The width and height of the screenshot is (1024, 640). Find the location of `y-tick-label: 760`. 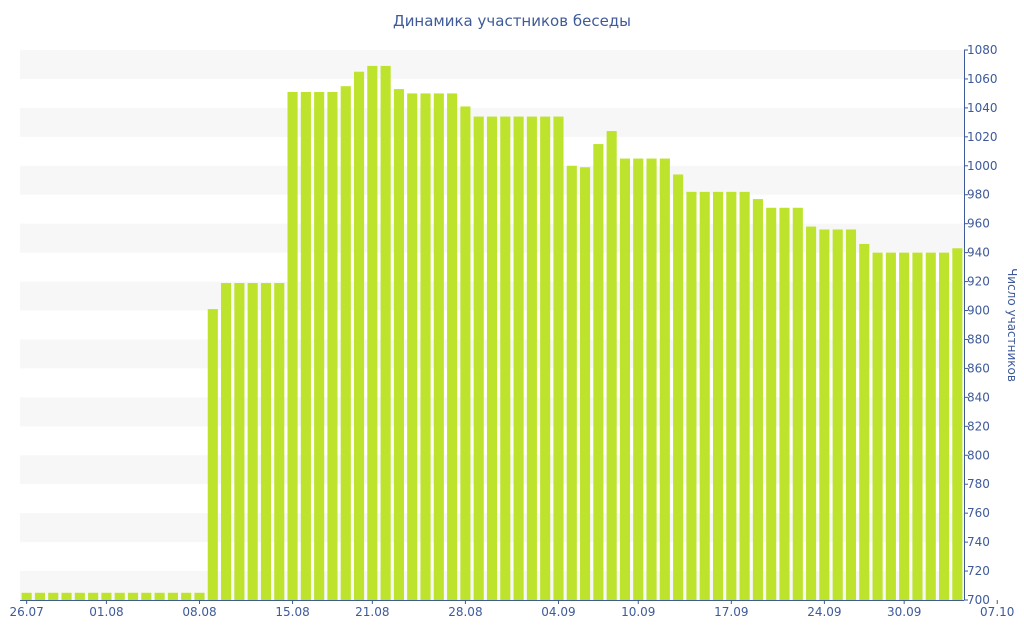

y-tick-label: 760 is located at coordinates (978, 513).